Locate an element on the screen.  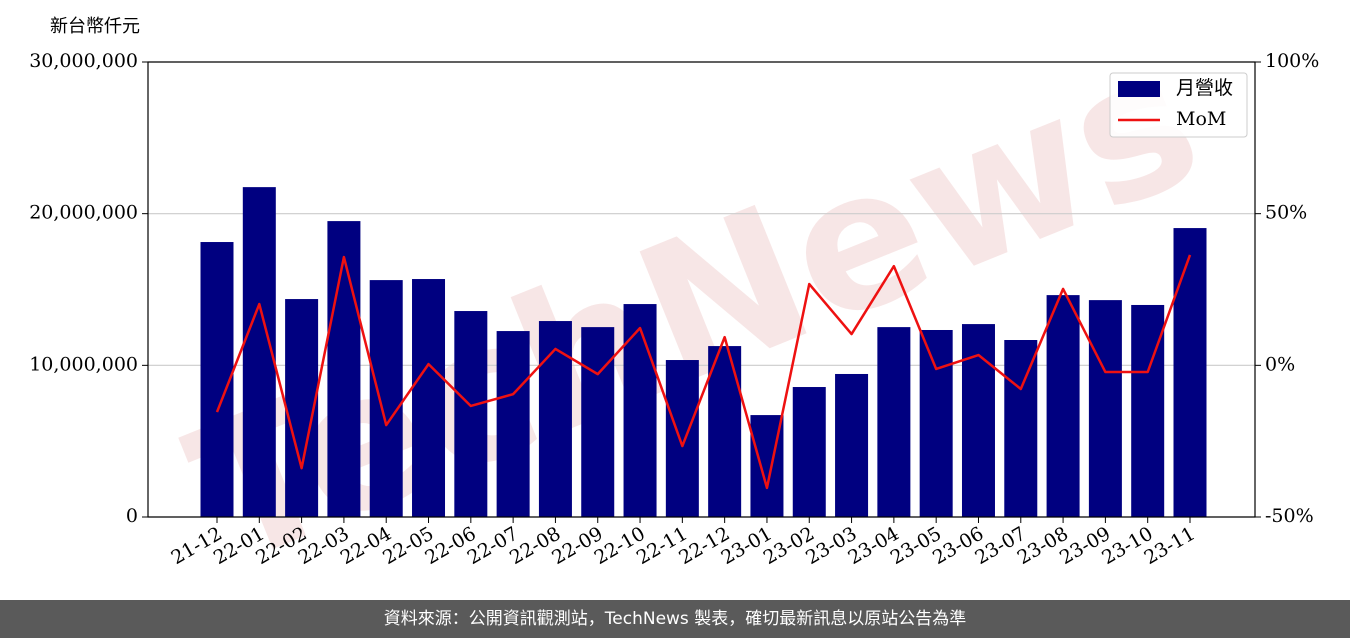
y-axis-label: 新台幣仟元 is located at coordinates (95, 26).